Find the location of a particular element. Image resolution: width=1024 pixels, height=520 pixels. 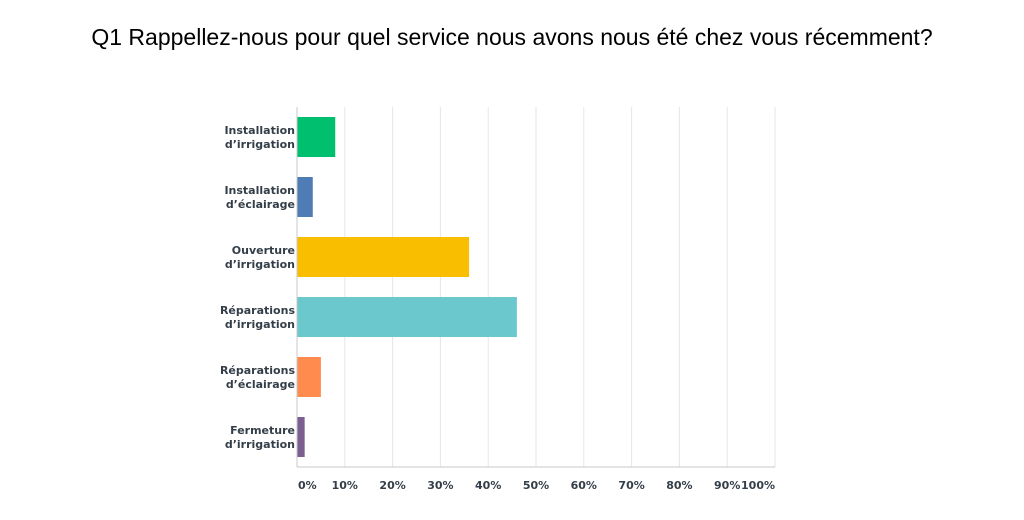

x-tick-label: 40% is located at coordinates (488, 485).